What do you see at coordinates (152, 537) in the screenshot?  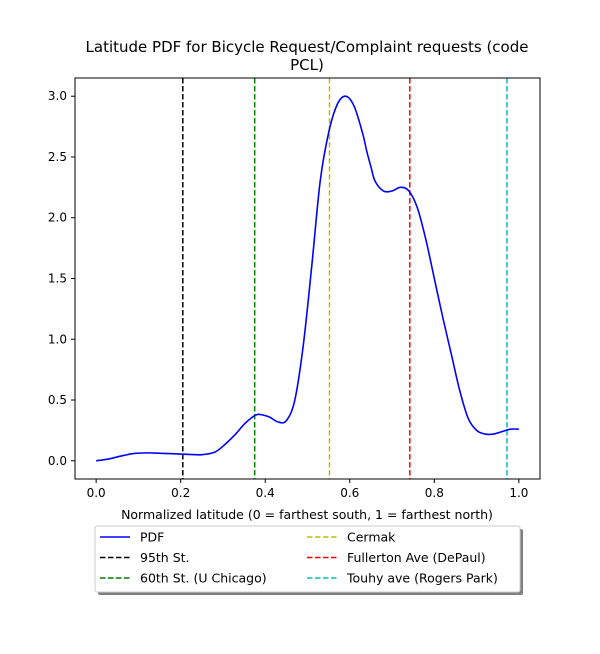 I see `legend-label: PDF` at bounding box center [152, 537].